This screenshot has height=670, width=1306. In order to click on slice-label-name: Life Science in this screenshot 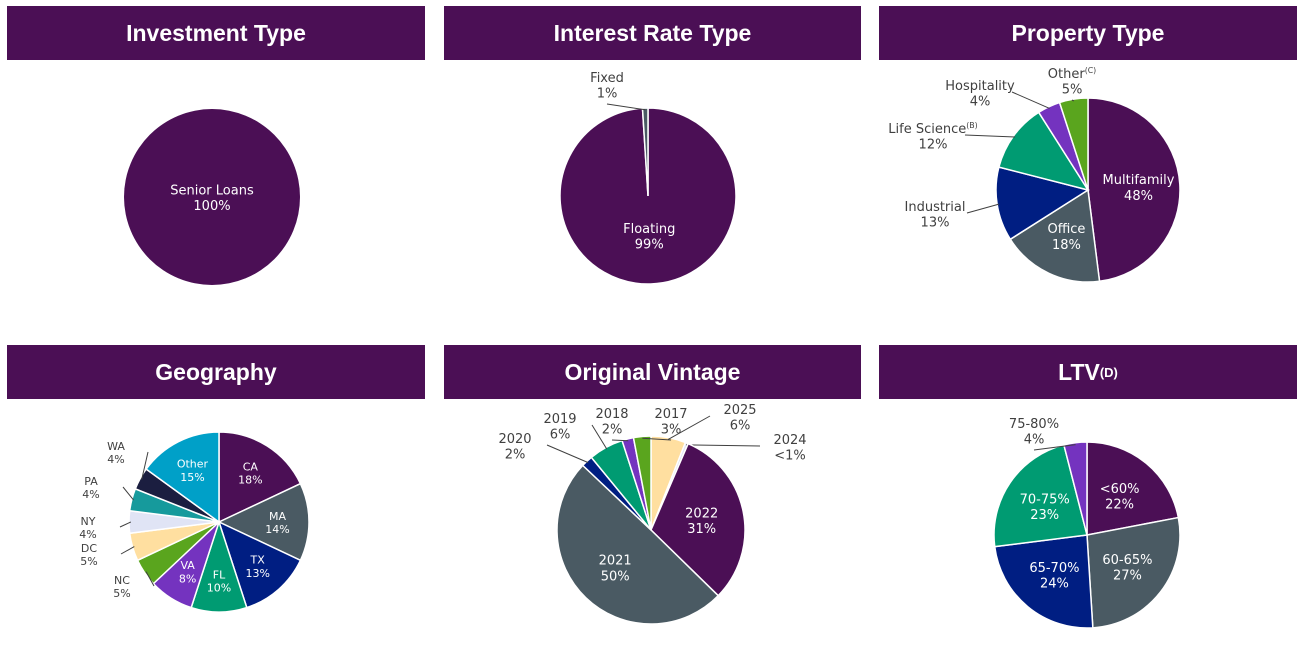, I will do `click(927, 129)`.